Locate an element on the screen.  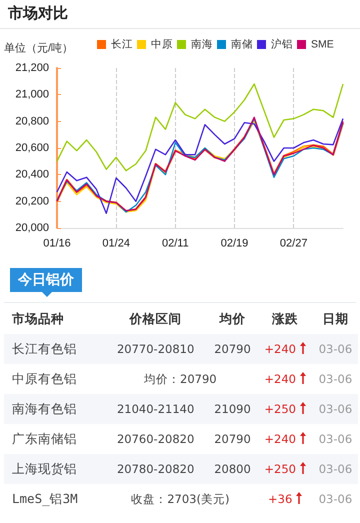
text: 21090 is located at coordinates (232, 409).